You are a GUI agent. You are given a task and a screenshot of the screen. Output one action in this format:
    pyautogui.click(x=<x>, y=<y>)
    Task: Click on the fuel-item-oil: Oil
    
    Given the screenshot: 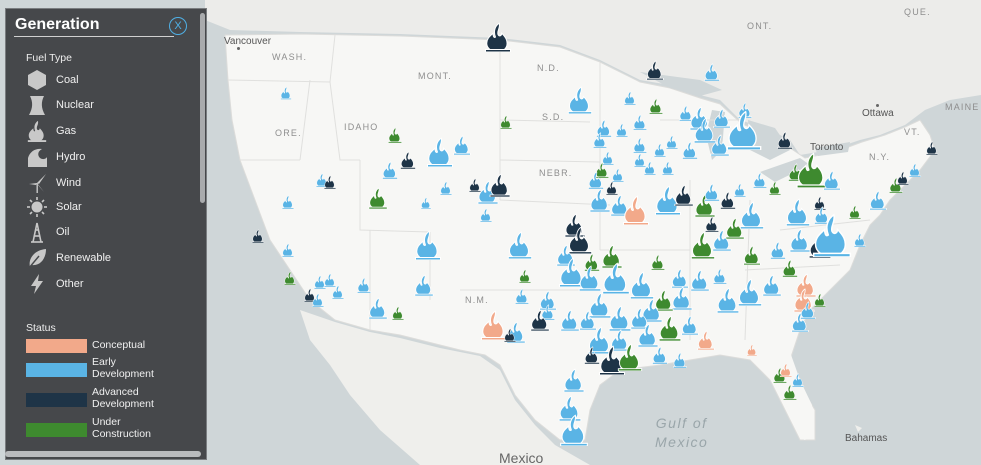 What is the action you would take?
    pyautogui.click(x=106, y=232)
    